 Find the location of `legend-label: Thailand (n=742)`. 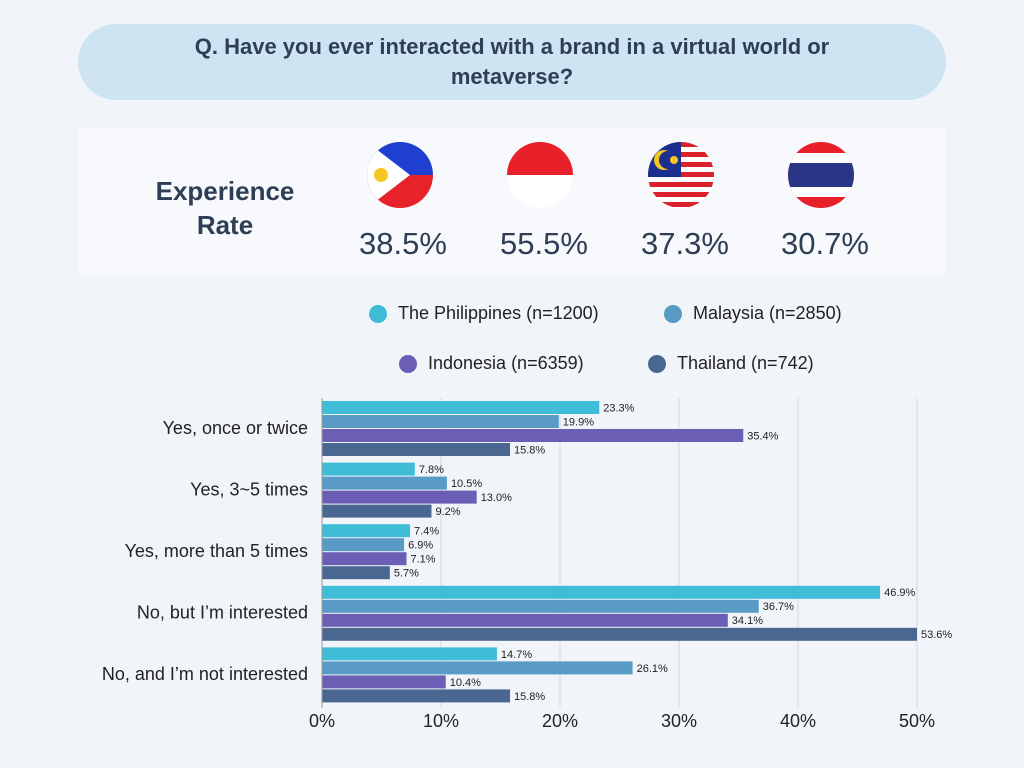

legend-label: Thailand (n=742) is located at coordinates (745, 363).